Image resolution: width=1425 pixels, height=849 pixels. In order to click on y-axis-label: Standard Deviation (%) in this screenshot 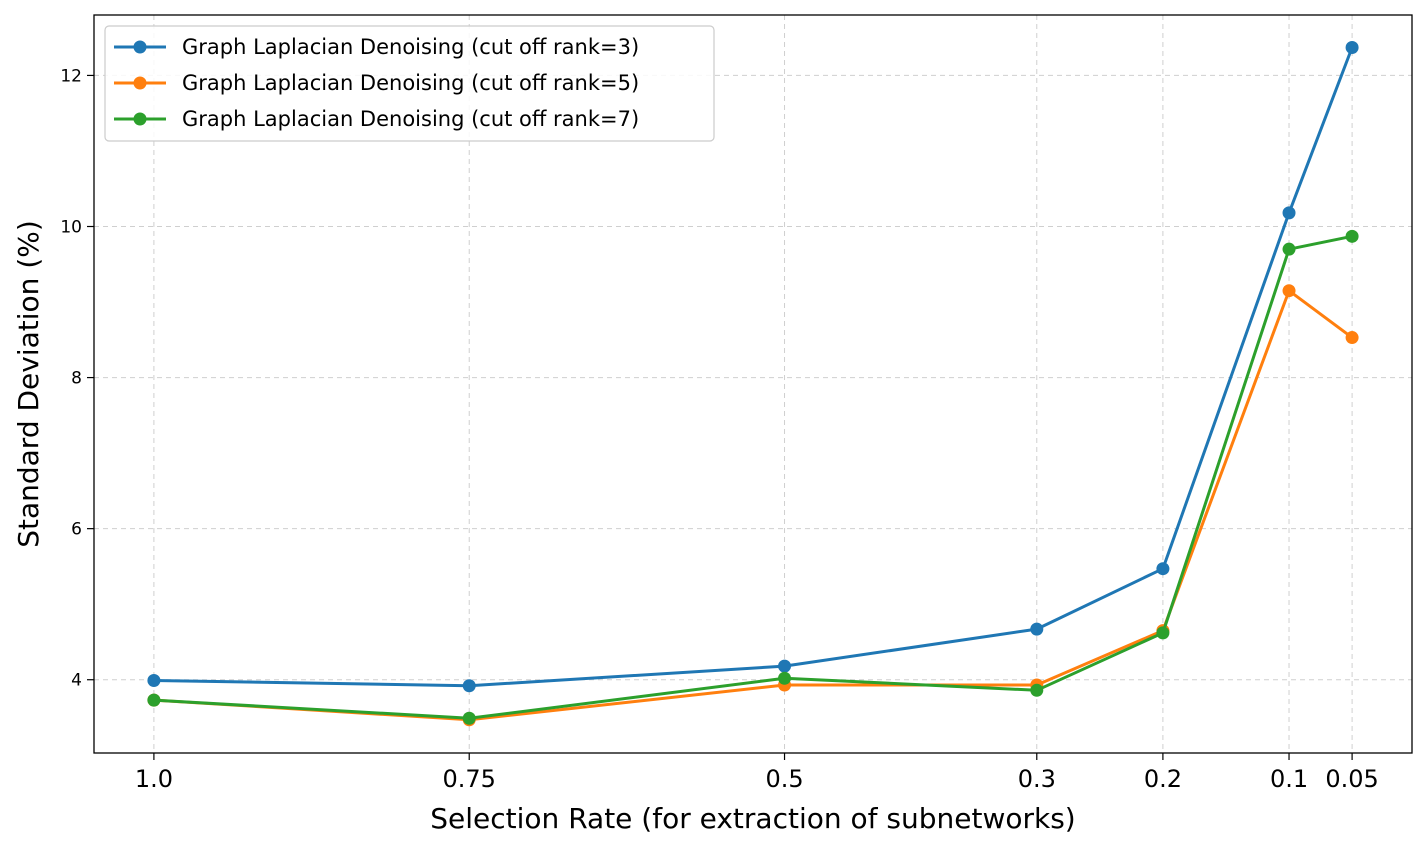, I will do `click(28, 384)`.